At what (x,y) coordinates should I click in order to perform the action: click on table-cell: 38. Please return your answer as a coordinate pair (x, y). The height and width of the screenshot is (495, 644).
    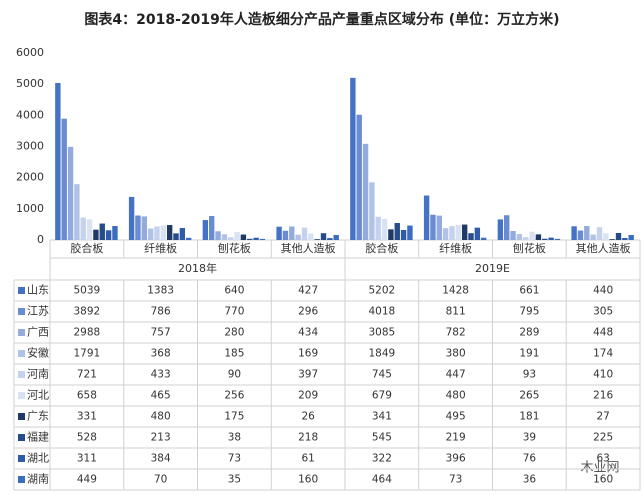
    Looking at the image, I should click on (234, 438).